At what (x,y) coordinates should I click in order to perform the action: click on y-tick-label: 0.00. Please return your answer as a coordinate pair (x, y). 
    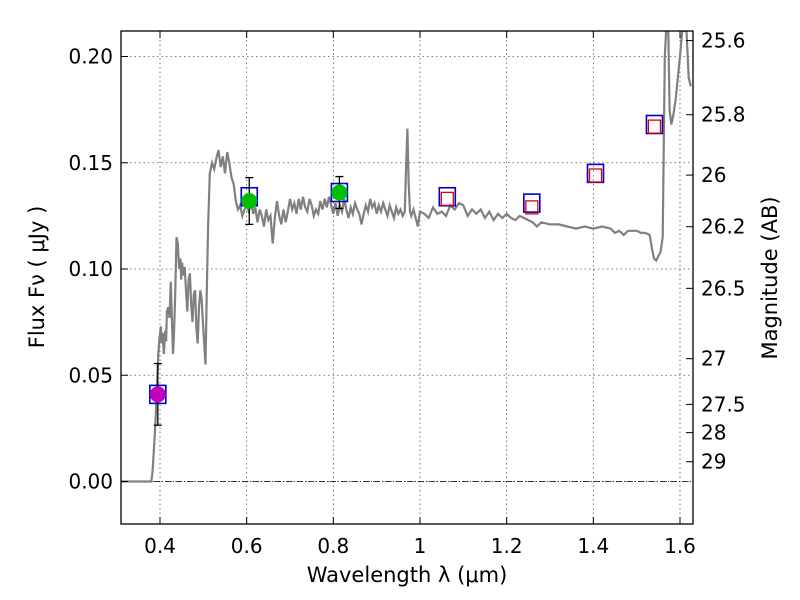
    Looking at the image, I should click on (90, 482).